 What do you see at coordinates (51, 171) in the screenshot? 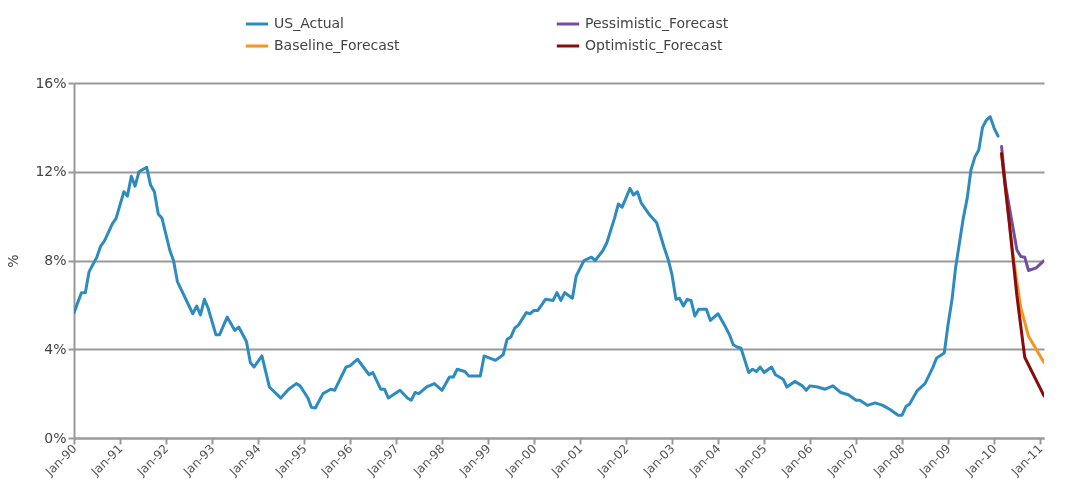
I see `y-tick-label: 12%` at bounding box center [51, 171].